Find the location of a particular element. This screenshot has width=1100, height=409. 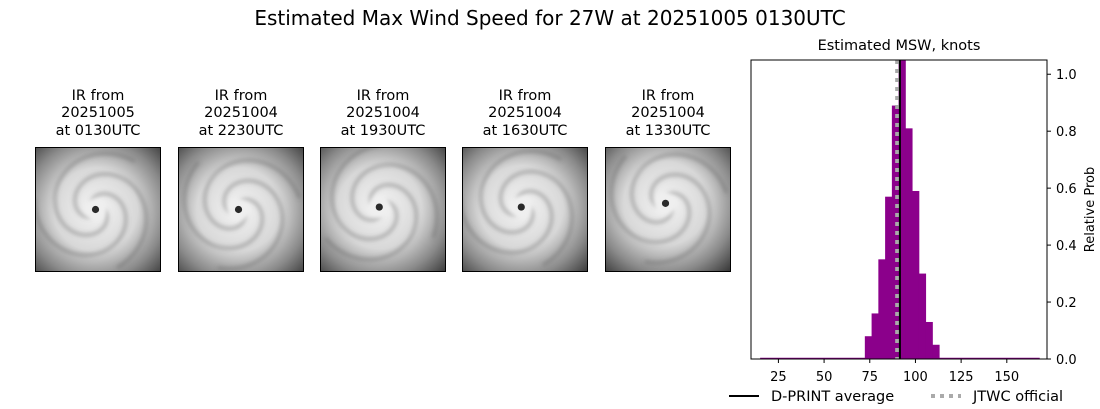

legend-dprint-label: D-PRINT average is located at coordinates (832, 397).